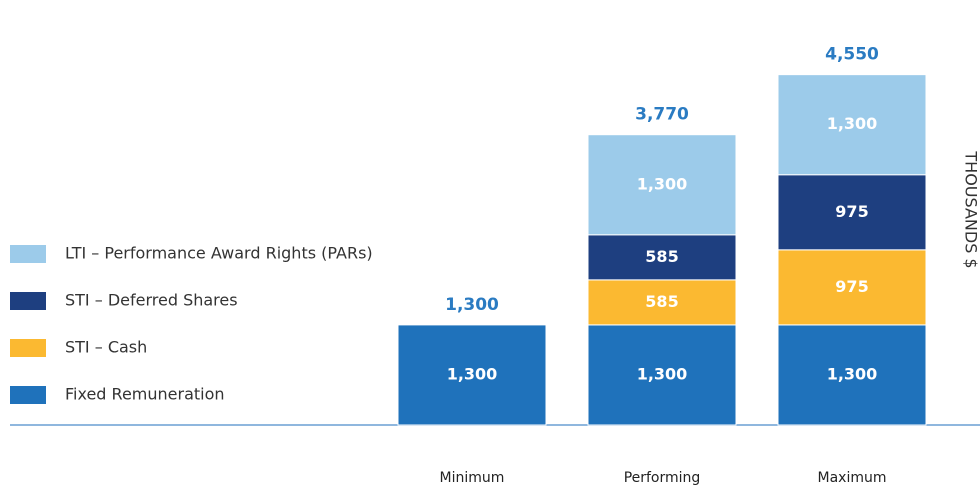  Describe the element at coordinates (472, 305) in the screenshot. I see `total-label: 1,300` at that location.